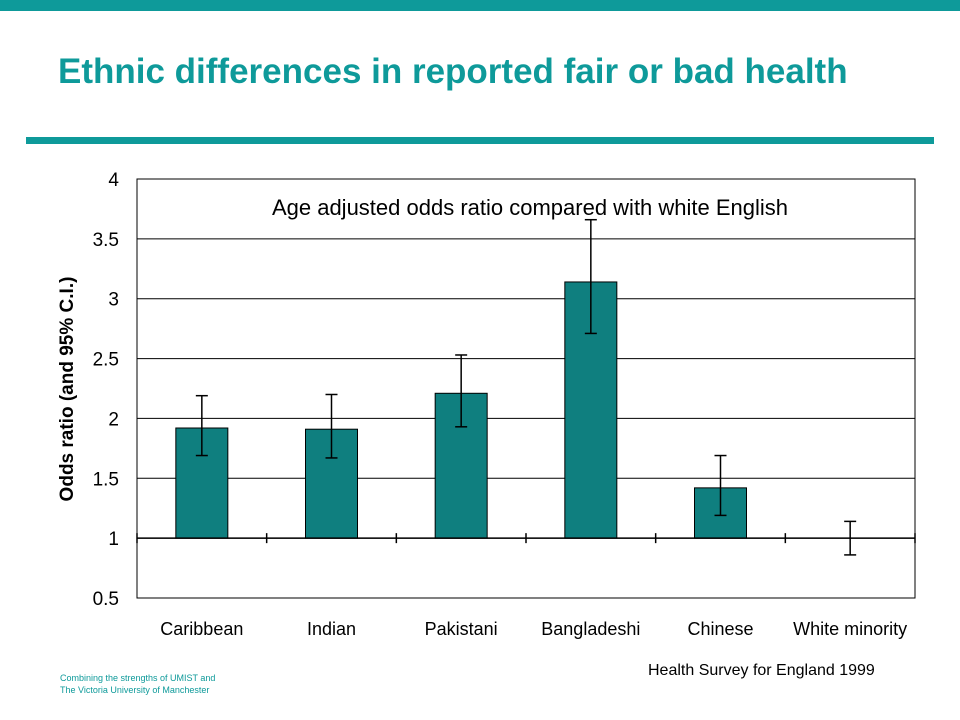  What do you see at coordinates (720, 629) in the screenshot?
I see `x-tick-label: Chinese` at bounding box center [720, 629].